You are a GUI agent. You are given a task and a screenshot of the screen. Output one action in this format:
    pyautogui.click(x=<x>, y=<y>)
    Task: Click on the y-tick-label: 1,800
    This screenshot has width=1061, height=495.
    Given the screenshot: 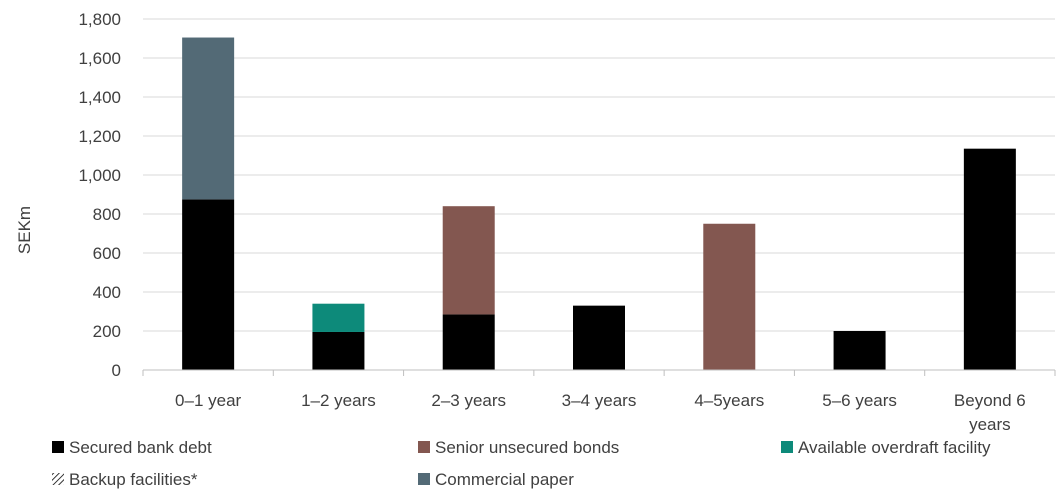 What is the action you would take?
    pyautogui.click(x=99, y=19)
    